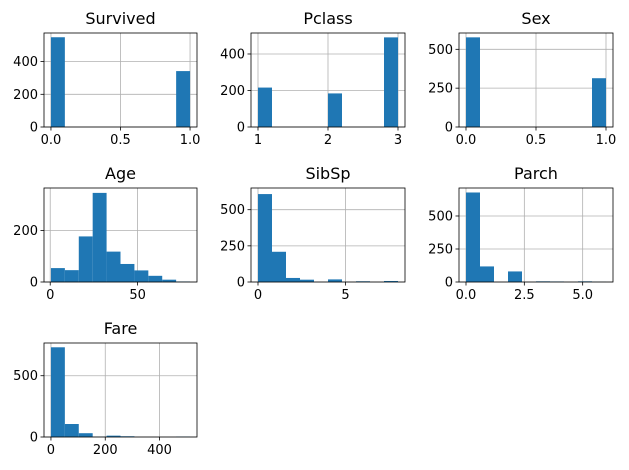 The image size is (629, 470). Describe the element at coordinates (328, 140) in the screenshot. I see `x-tick-label: 2` at that location.